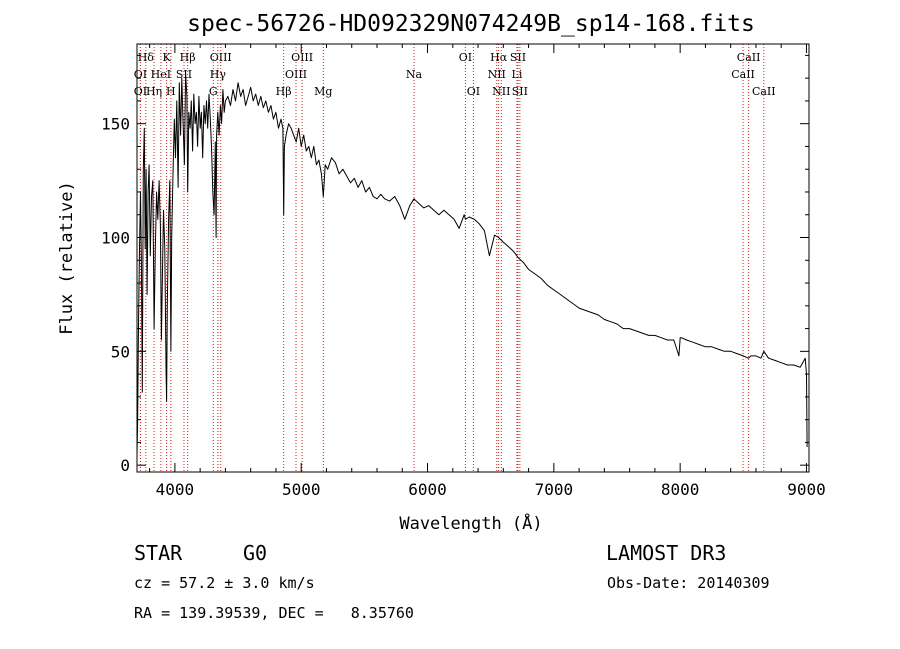  Describe the element at coordinates (255, 553) in the screenshot. I see `object-subclass: G0` at that location.